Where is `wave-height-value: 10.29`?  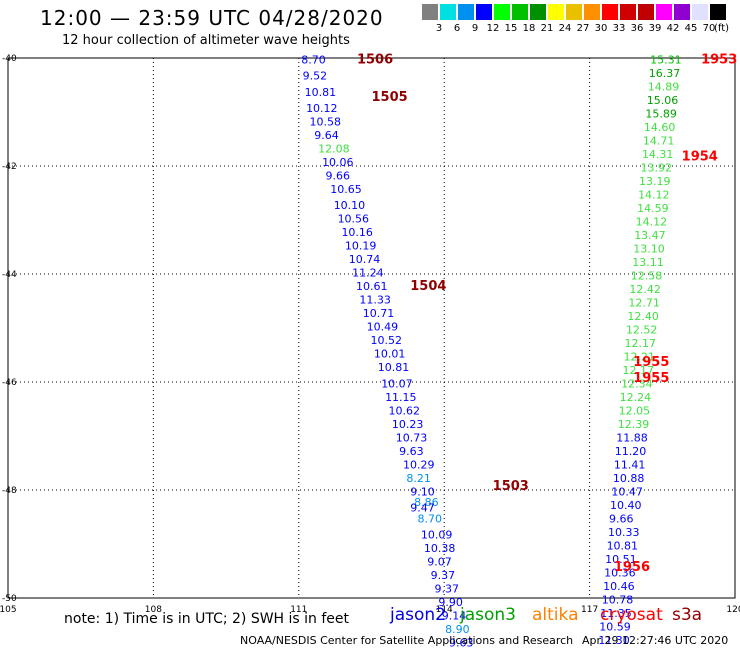 wave-height-value: 10.29 is located at coordinates (419, 464).